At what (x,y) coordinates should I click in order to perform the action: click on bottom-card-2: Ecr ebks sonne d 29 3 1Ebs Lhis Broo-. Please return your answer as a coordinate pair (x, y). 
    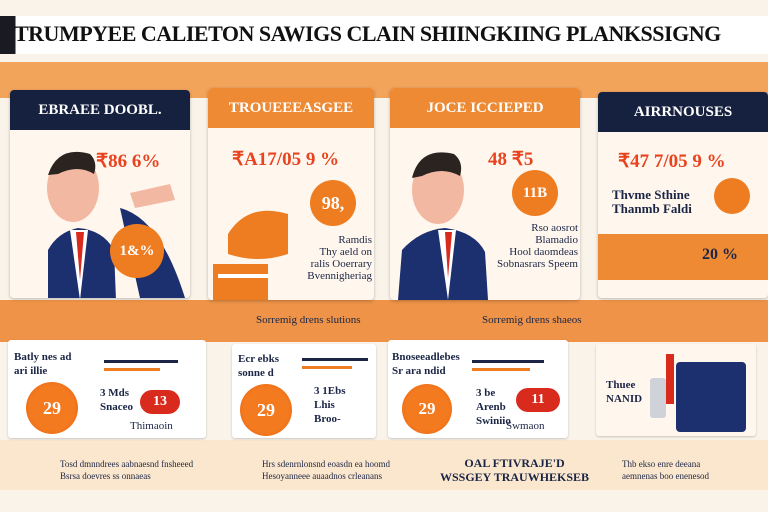
    Looking at the image, I should click on (304, 391).